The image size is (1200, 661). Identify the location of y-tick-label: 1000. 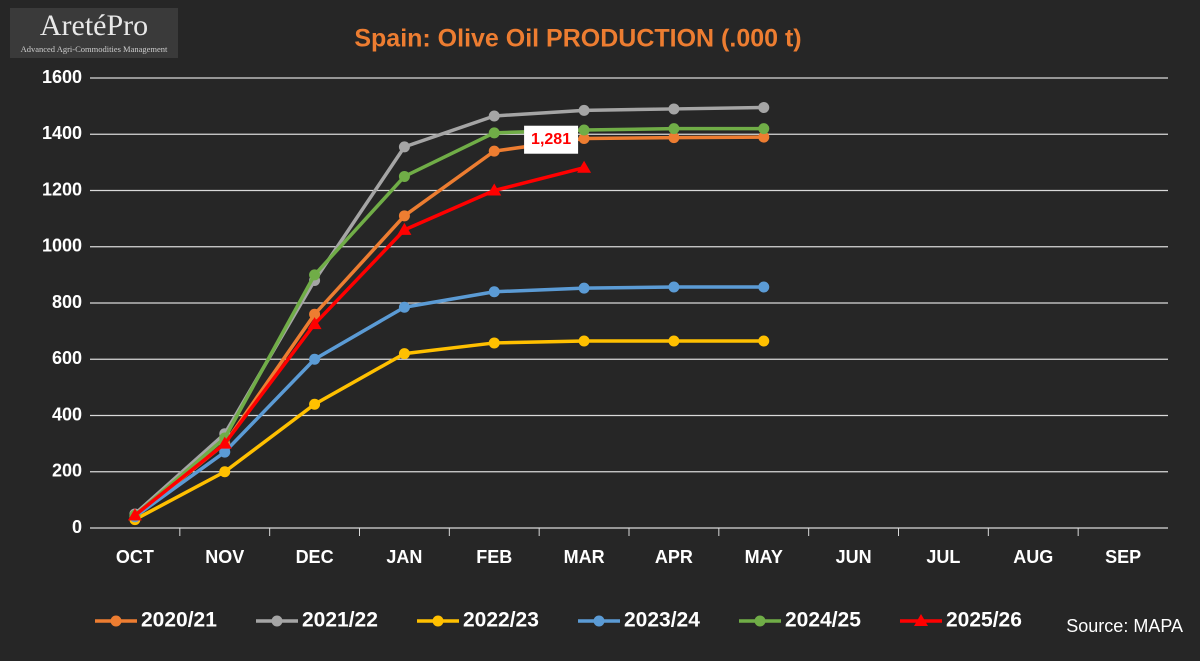
(62, 246).